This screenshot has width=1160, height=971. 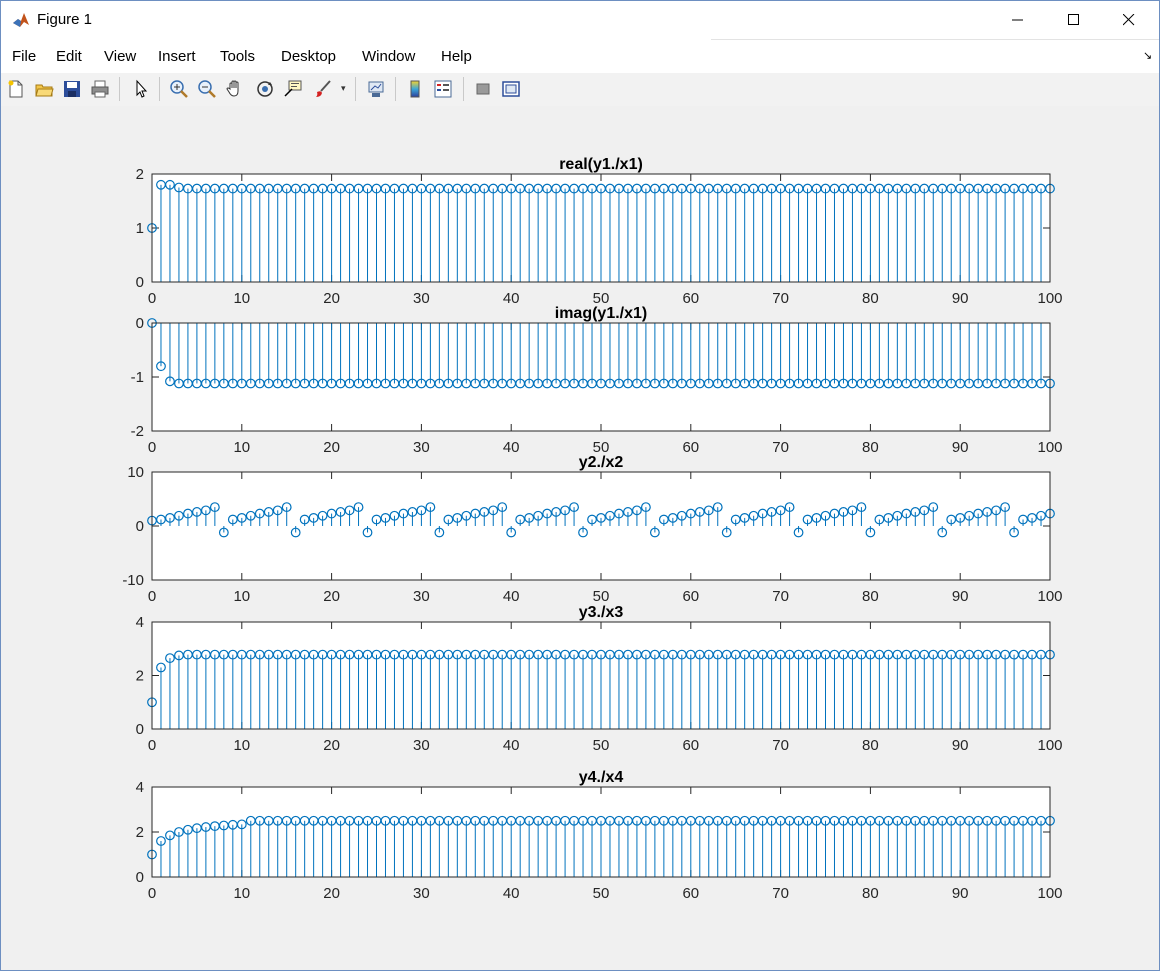 What do you see at coordinates (1129, 20) in the screenshot?
I see `close-button` at bounding box center [1129, 20].